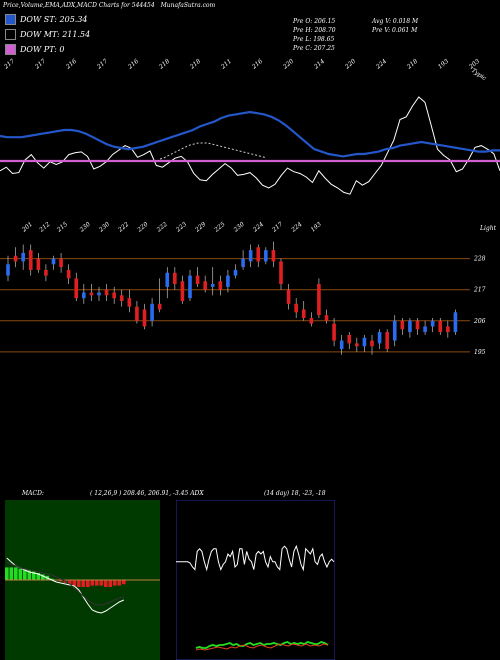 Image resolution: width=500 pixels, height=660 pixels. Describe the element at coordinates (250, 134) in the screenshot. I see `ema-series-line` at that location.